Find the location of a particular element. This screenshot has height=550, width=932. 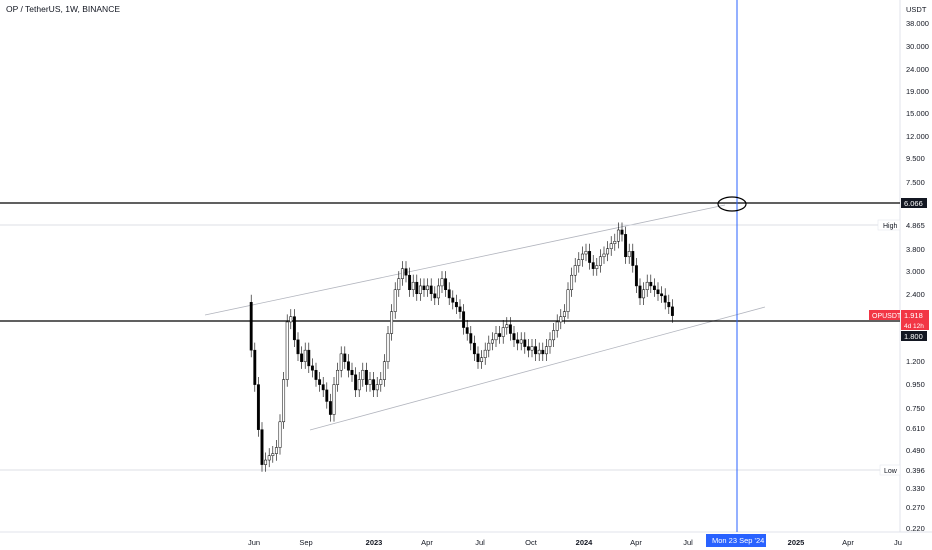

price-tick-label: 19.000 is located at coordinates (917, 91).